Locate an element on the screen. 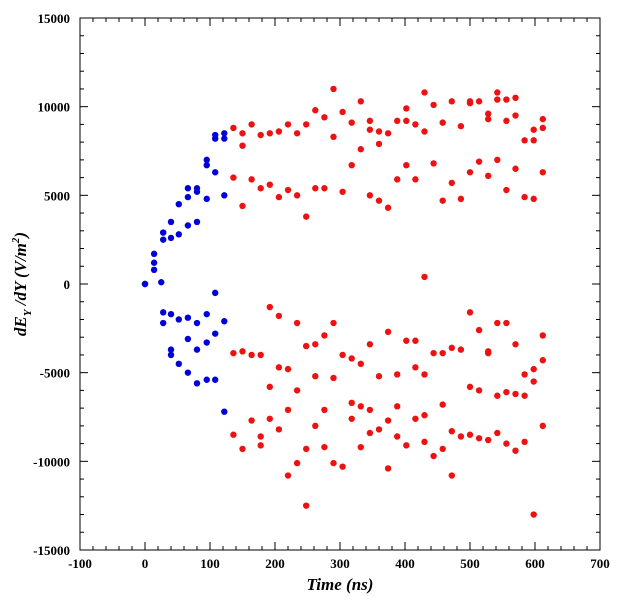 The image size is (621, 606). x-tick-label: 700 is located at coordinates (600, 563).